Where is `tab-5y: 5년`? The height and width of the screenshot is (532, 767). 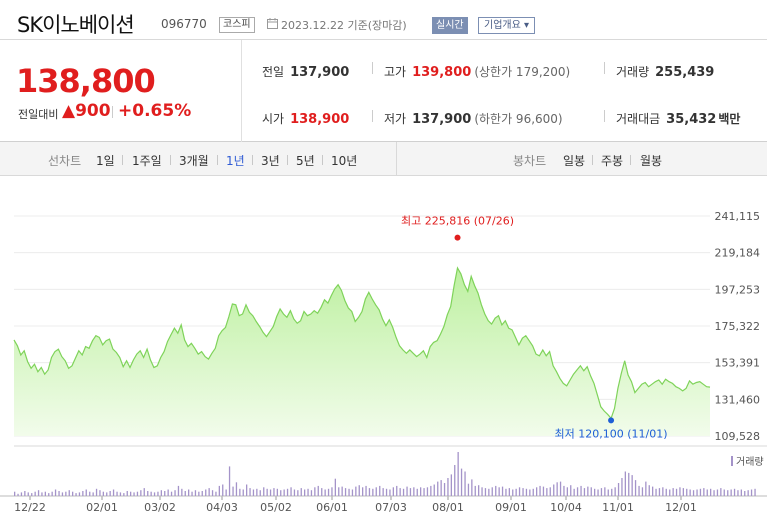
tab-5y: 5년 is located at coordinates (305, 161).